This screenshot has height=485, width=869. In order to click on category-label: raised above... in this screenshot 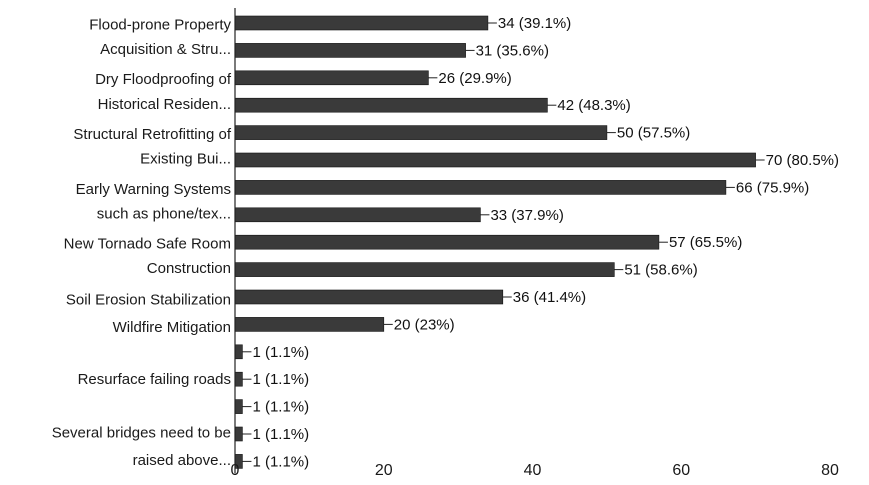, I will do `click(182, 460)`.